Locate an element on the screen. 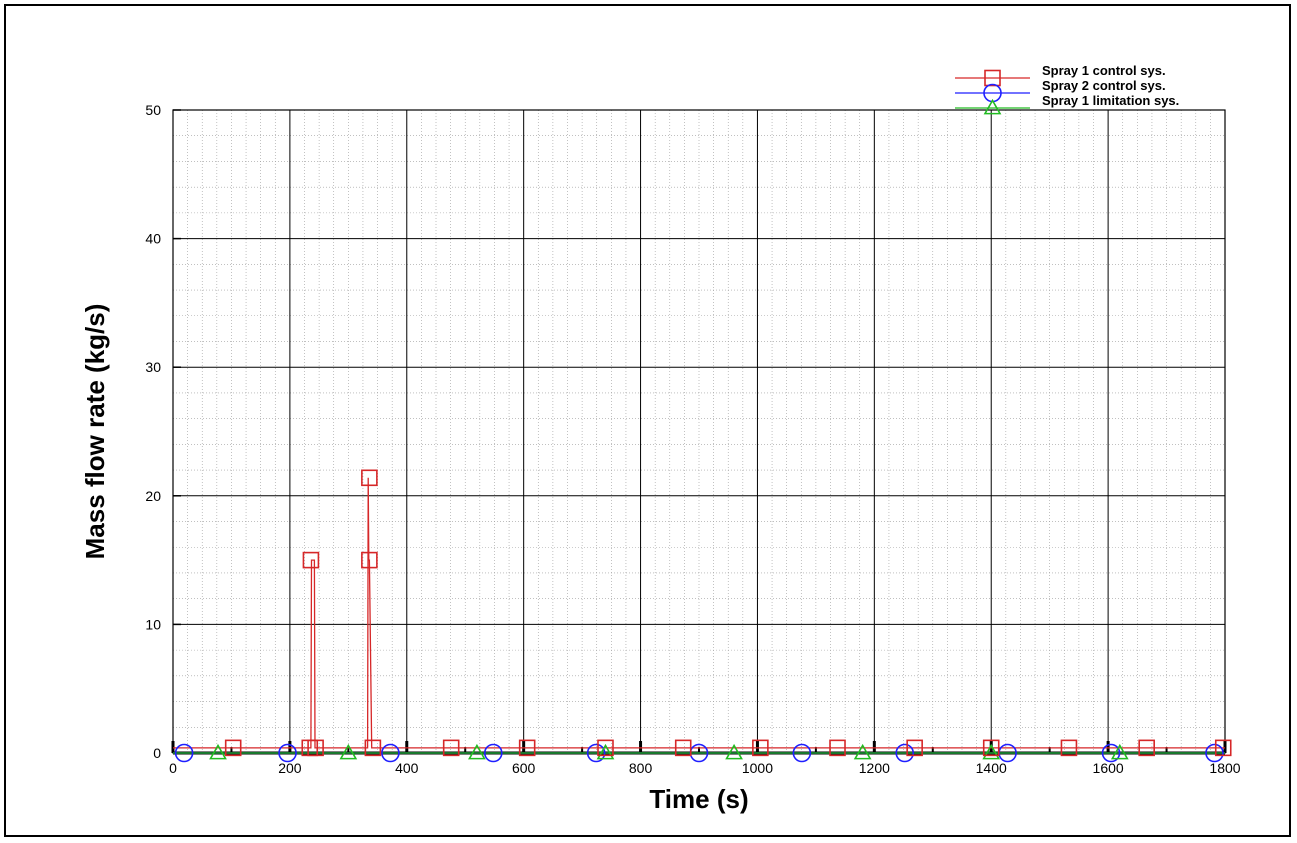 The image size is (1297, 843). x-tick-label: 1800 is located at coordinates (1224, 768).